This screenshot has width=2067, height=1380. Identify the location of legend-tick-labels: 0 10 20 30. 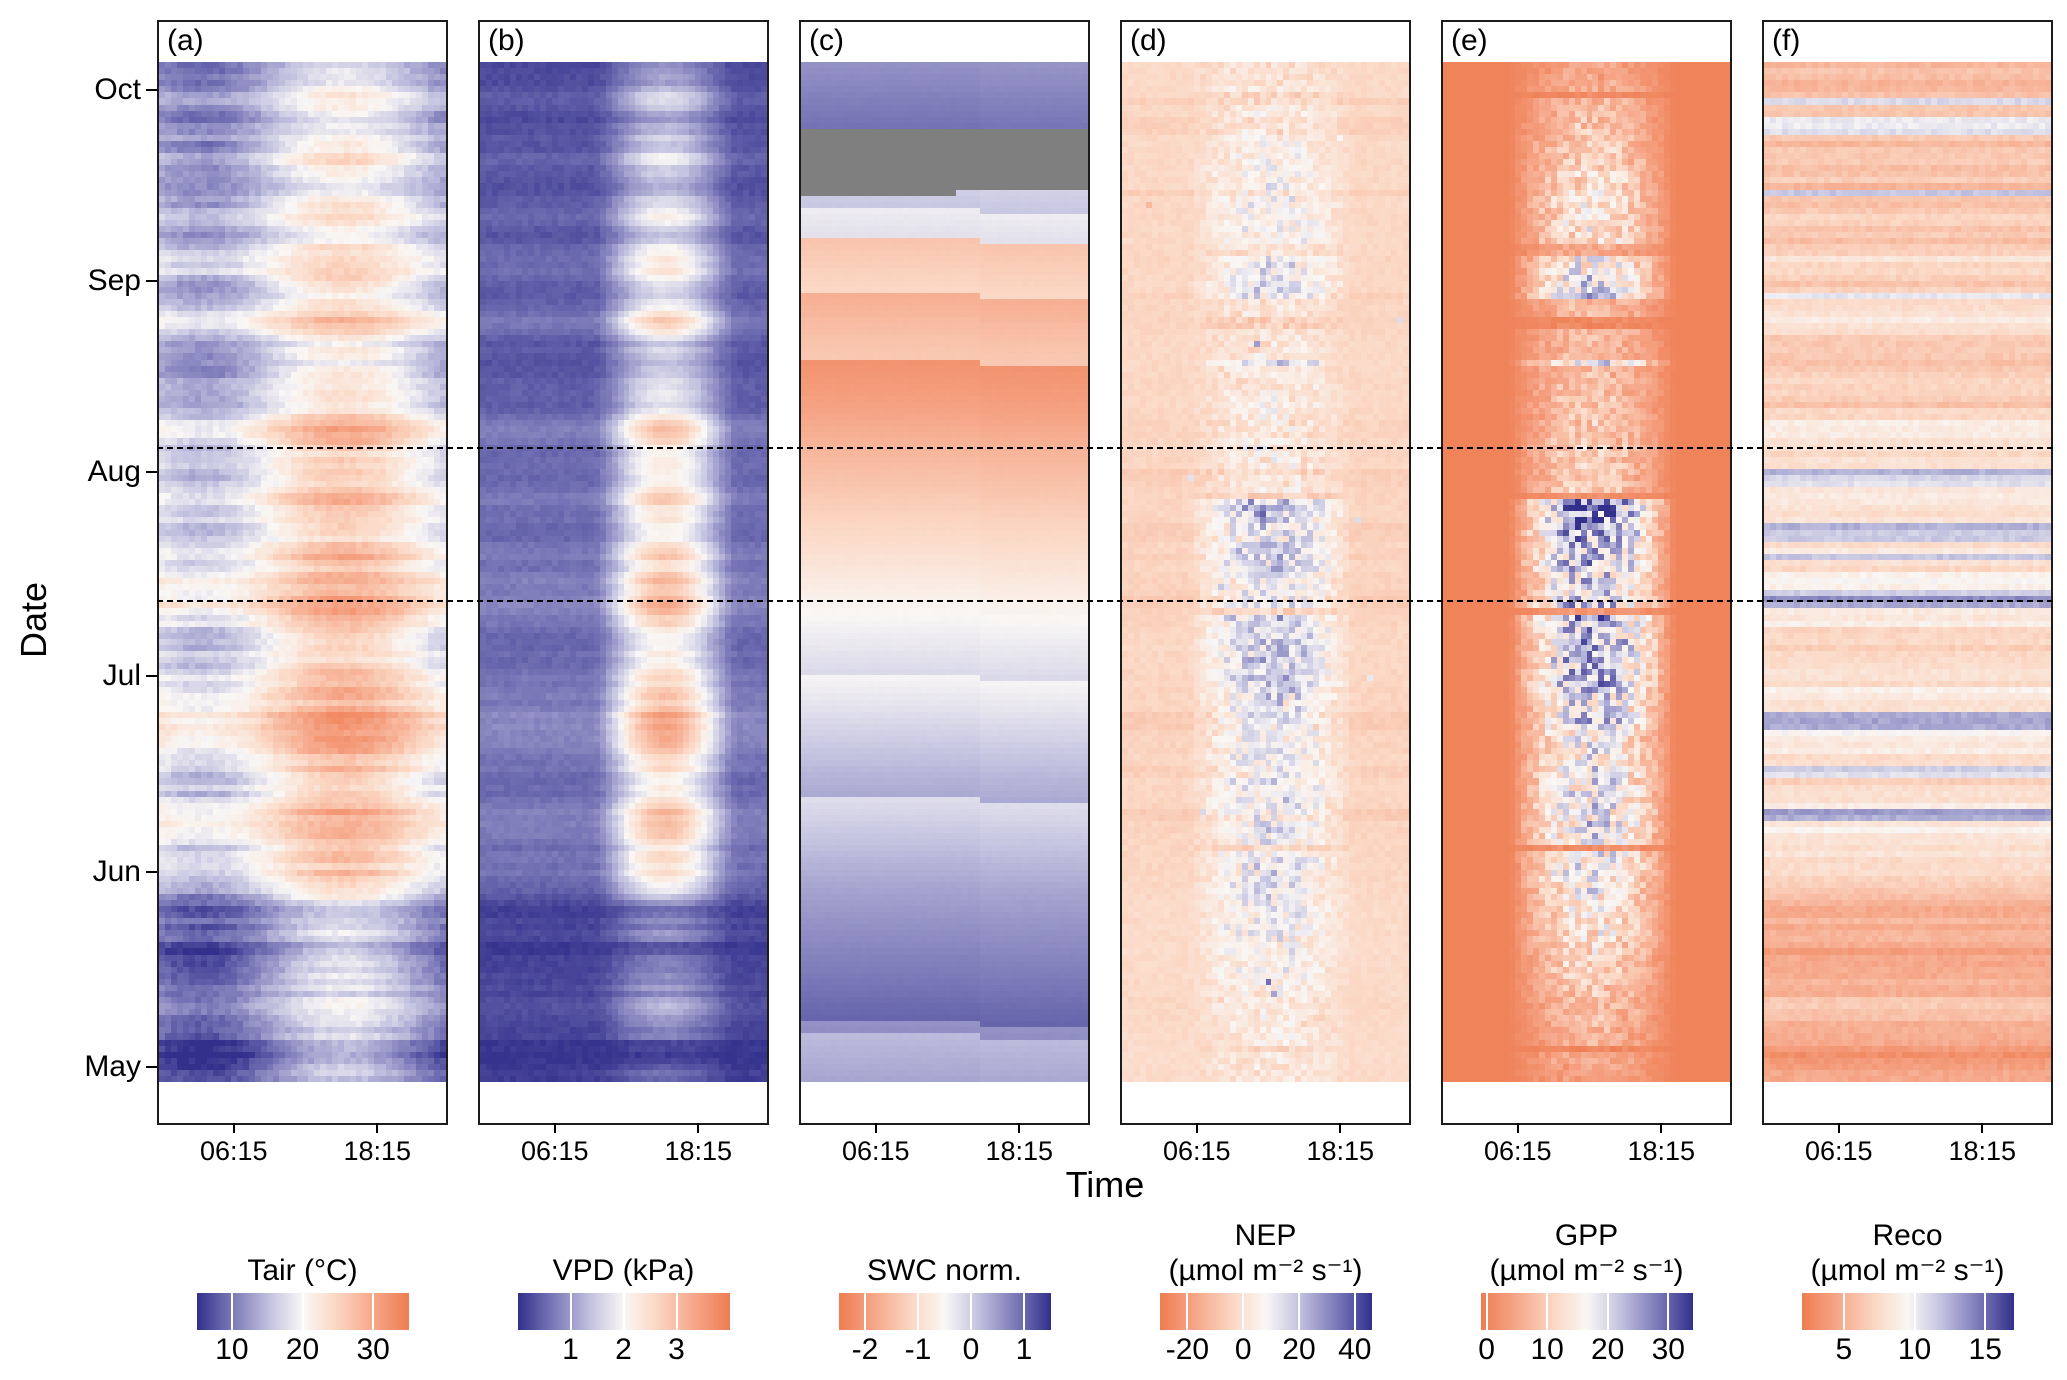
(1585, 1350).